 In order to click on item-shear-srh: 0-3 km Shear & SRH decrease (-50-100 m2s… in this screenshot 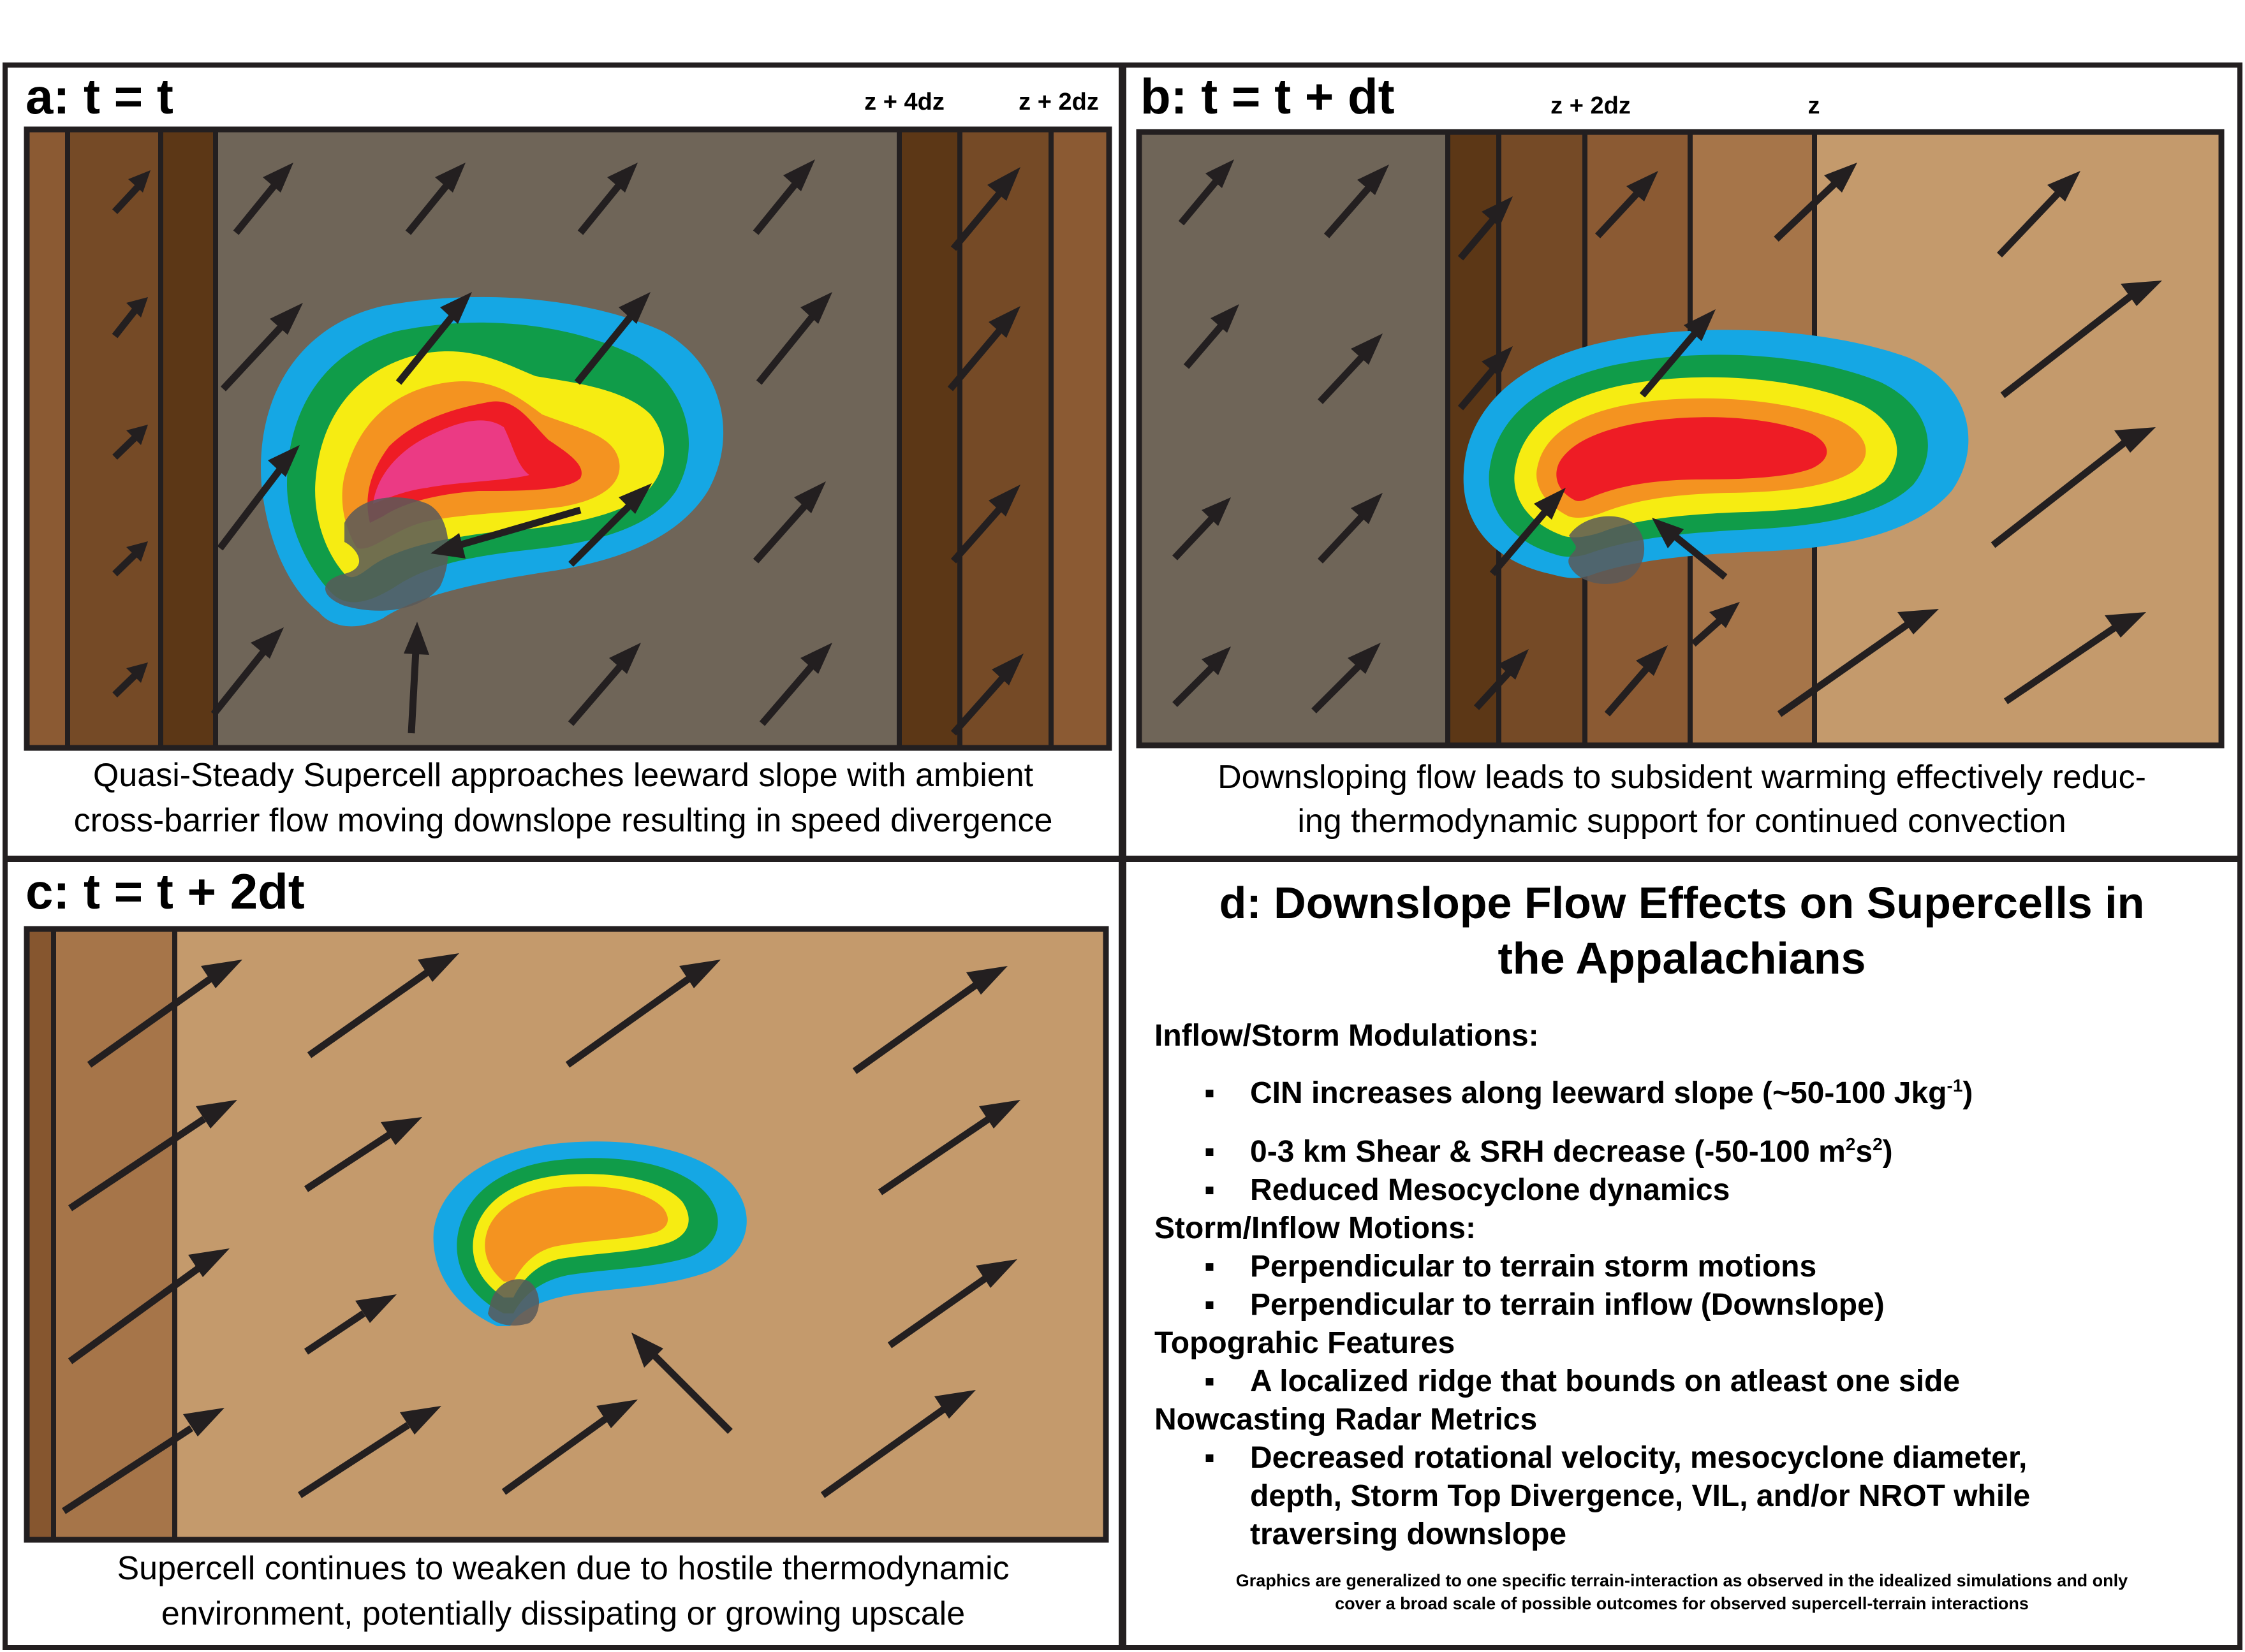, I will do `click(1571, 1152)`.